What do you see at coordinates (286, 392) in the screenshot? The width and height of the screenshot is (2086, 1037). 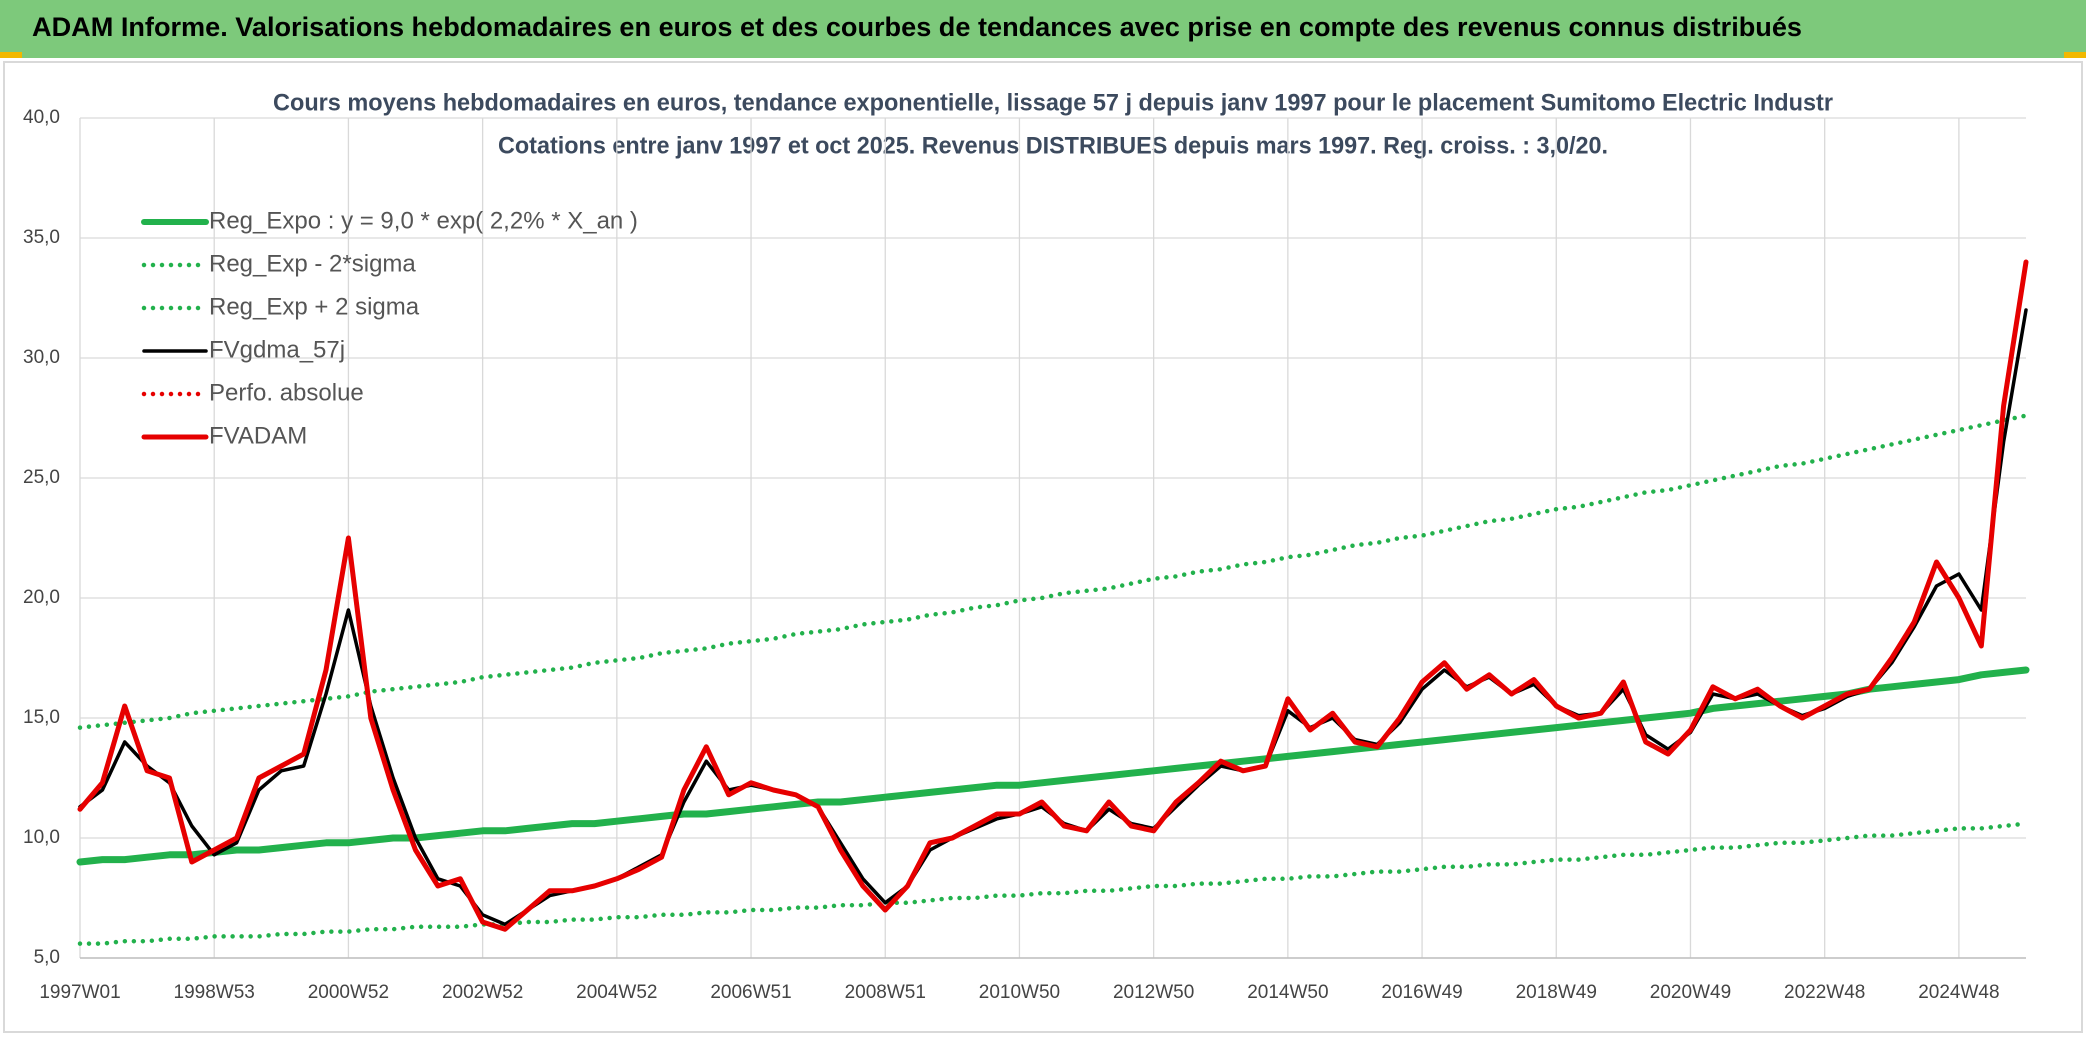 I see `legend-label: Perfo. absolue` at bounding box center [286, 392].